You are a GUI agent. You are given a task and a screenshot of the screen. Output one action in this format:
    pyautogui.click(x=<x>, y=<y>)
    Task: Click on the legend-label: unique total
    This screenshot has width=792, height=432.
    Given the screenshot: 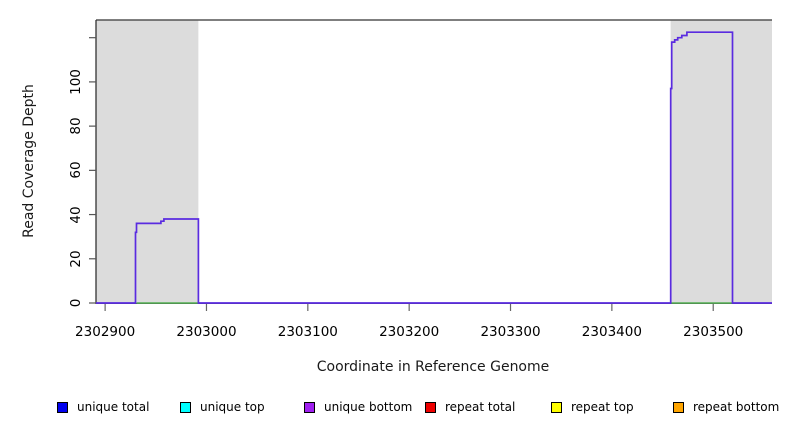 What is the action you would take?
    pyautogui.click(x=113, y=407)
    